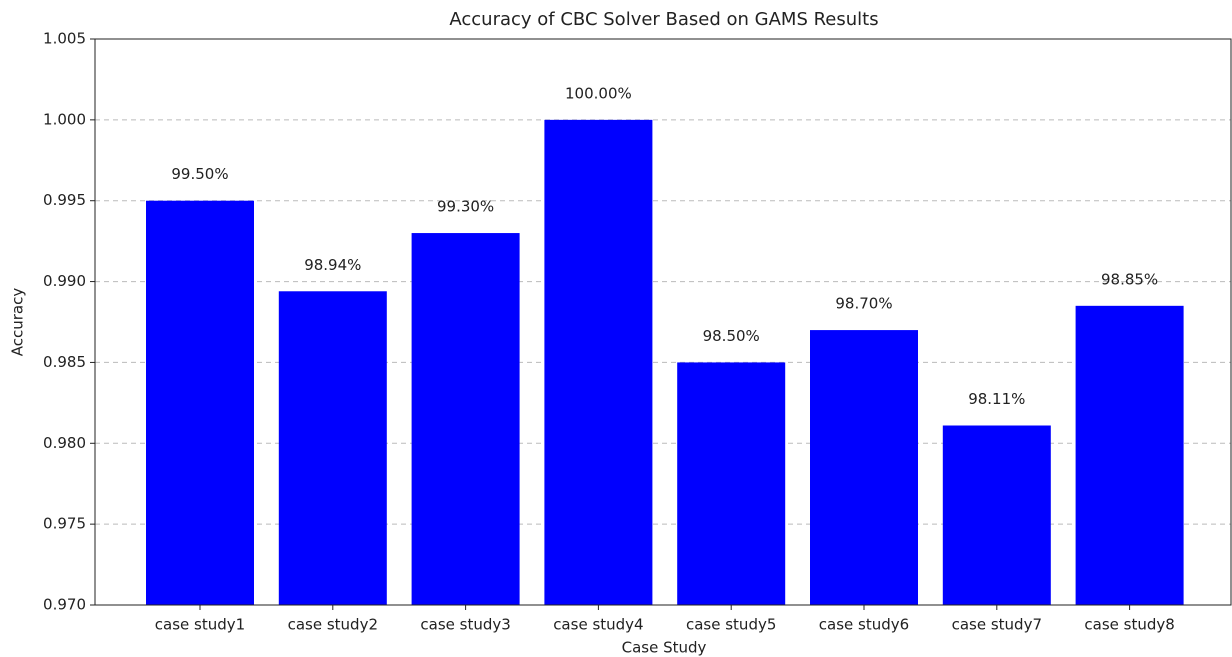 This screenshot has width=1232, height=657. Describe the element at coordinates (64, 39) in the screenshot. I see `y-tick-label: 1.005` at that location.